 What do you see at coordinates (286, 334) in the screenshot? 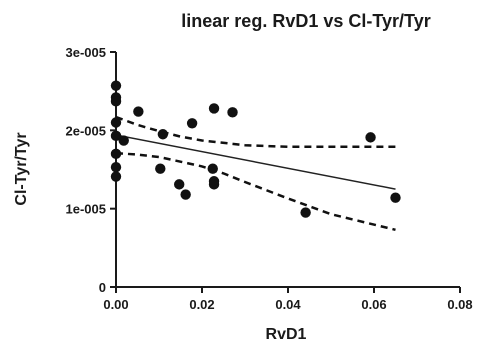
I see `x-axis-label: RvD1` at bounding box center [286, 334].